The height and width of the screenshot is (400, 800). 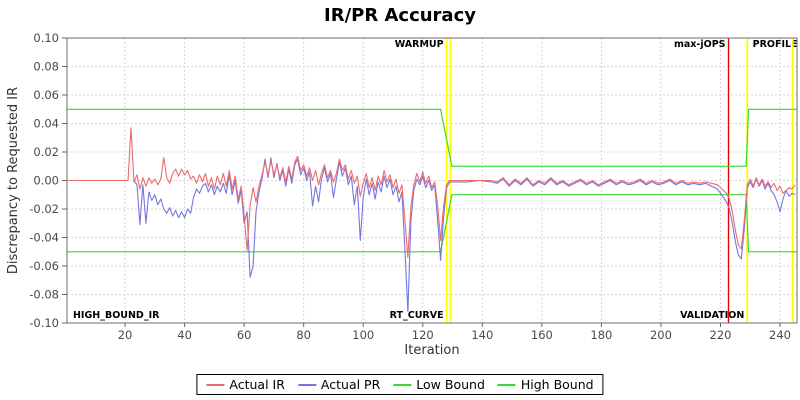 What do you see at coordinates (44, 209) in the screenshot?
I see `y-tick-label: -0.02` at bounding box center [44, 209].